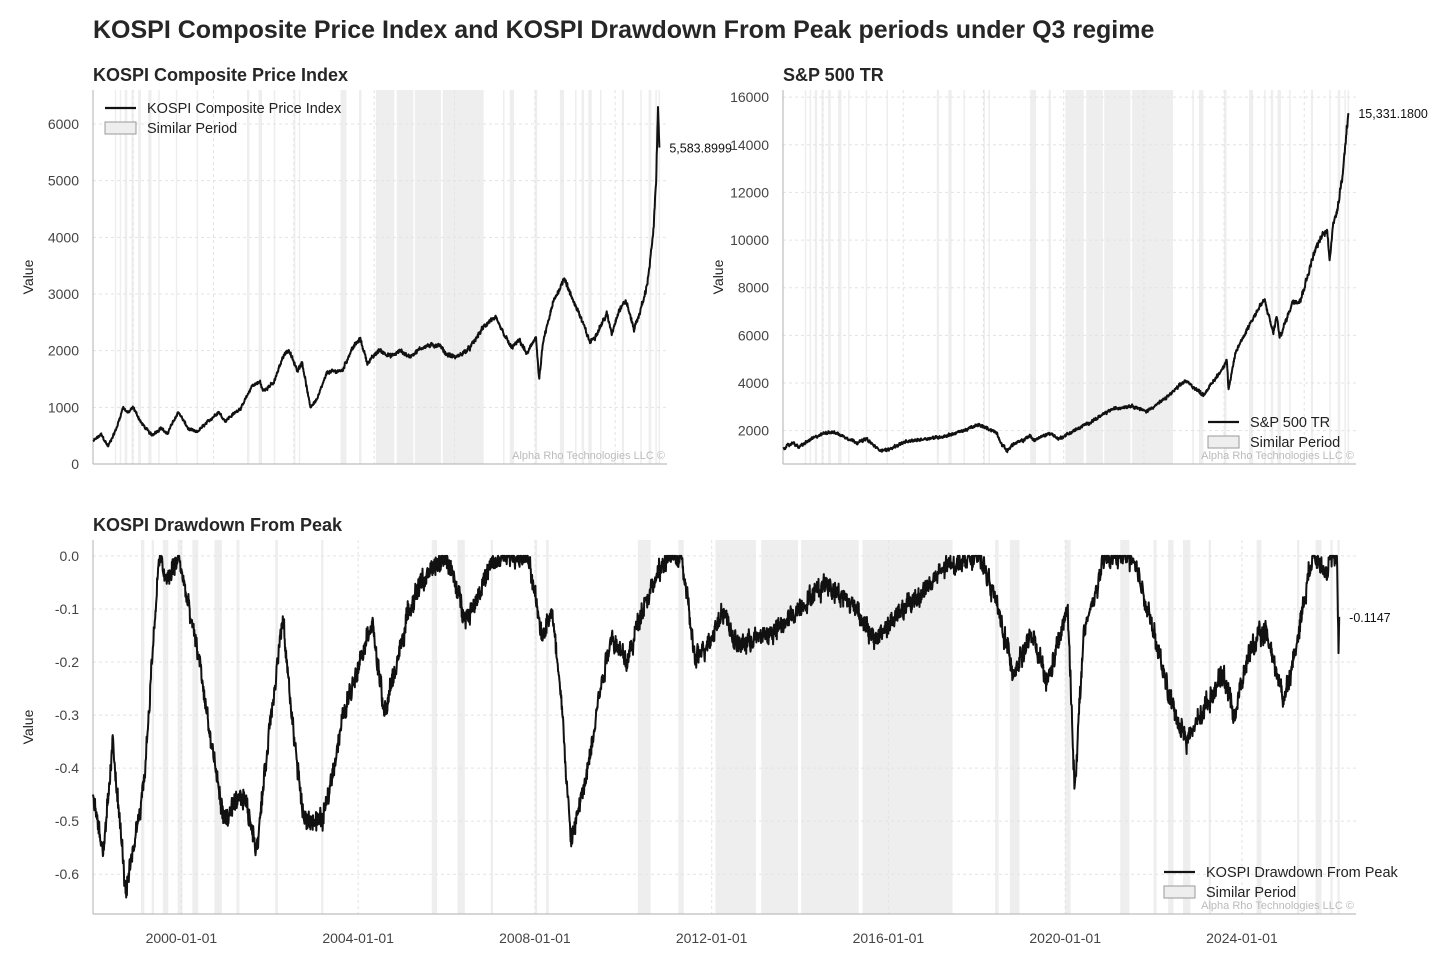 Image resolution: width=1456 pixels, height=968 pixels. I want to click on end-value-label: 5,583.8999, so click(700, 149).